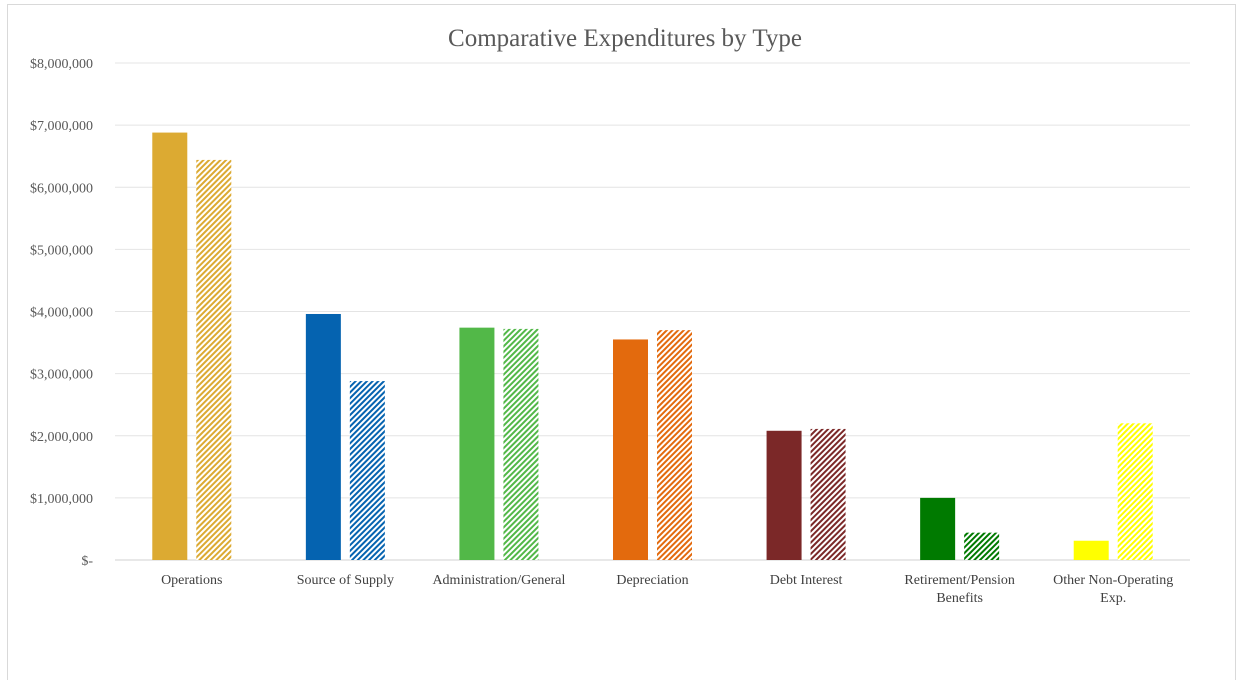 The height and width of the screenshot is (681, 1238). What do you see at coordinates (652, 580) in the screenshot?
I see `x-category-label: Depreciation` at bounding box center [652, 580].